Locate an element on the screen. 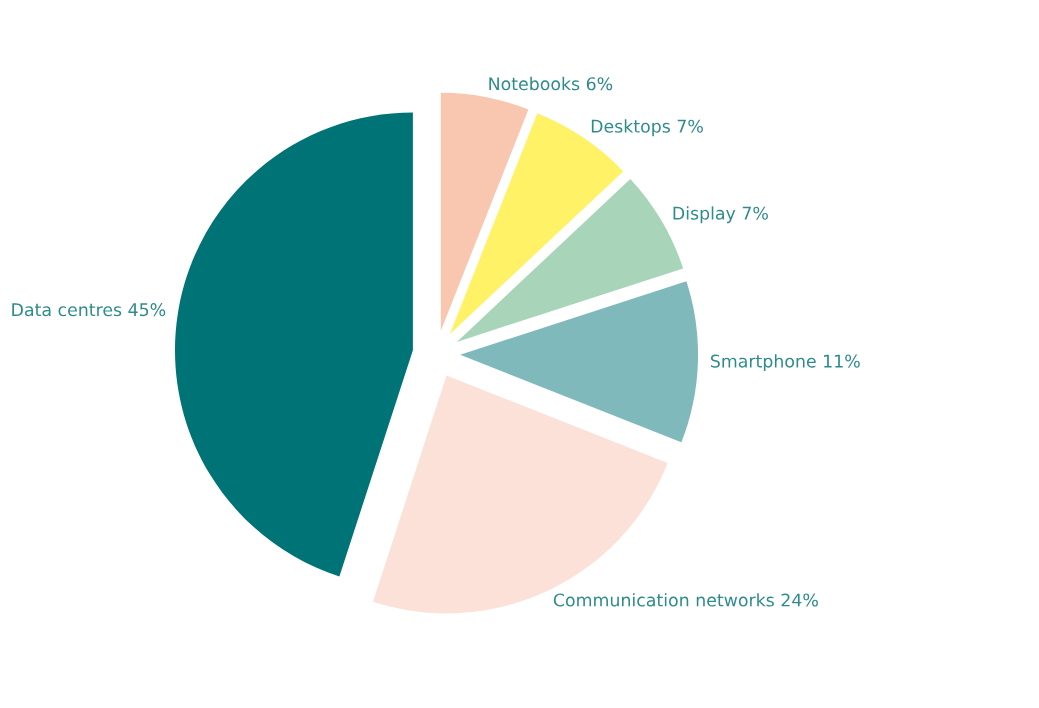 This screenshot has width=1039, height=708. slice-label: Notebooks 6% is located at coordinates (551, 83).